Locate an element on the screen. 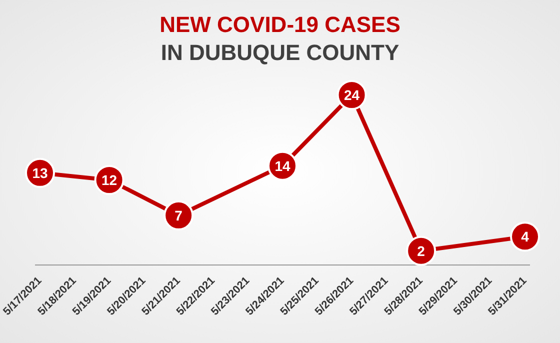  data-label: 7 is located at coordinates (178, 215).